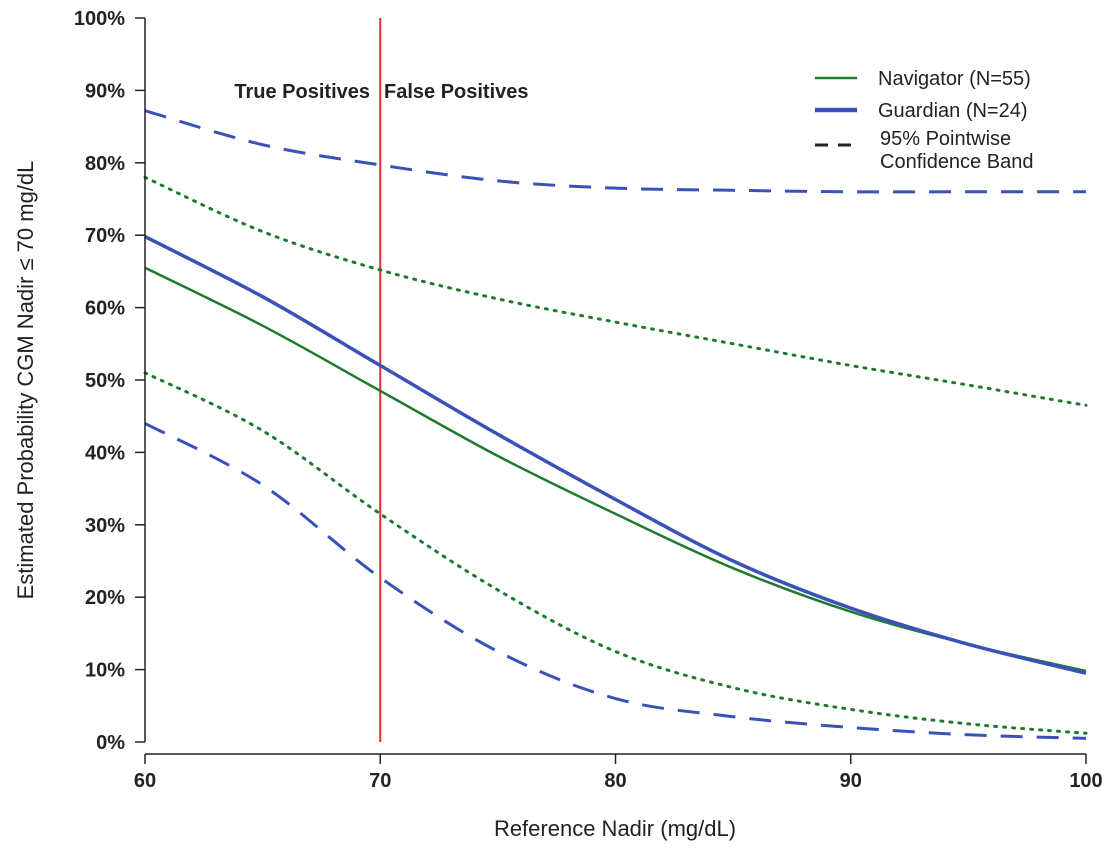  Describe the element at coordinates (851, 781) in the screenshot. I see `x-tick-label: 90` at that location.